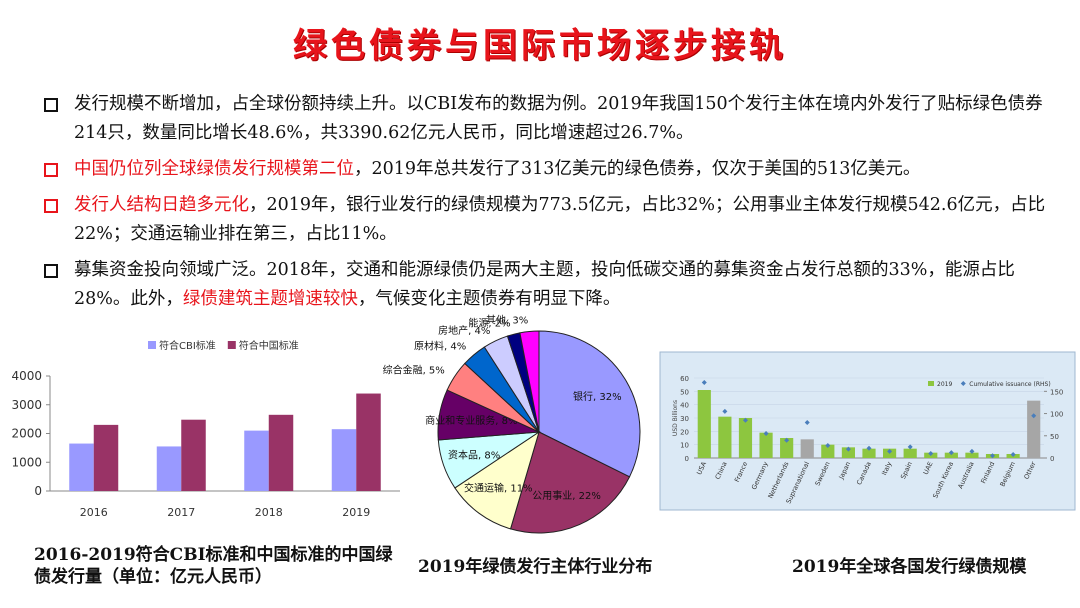 The image size is (1080, 608). I want to click on legend-label: 2019, so click(944, 384).